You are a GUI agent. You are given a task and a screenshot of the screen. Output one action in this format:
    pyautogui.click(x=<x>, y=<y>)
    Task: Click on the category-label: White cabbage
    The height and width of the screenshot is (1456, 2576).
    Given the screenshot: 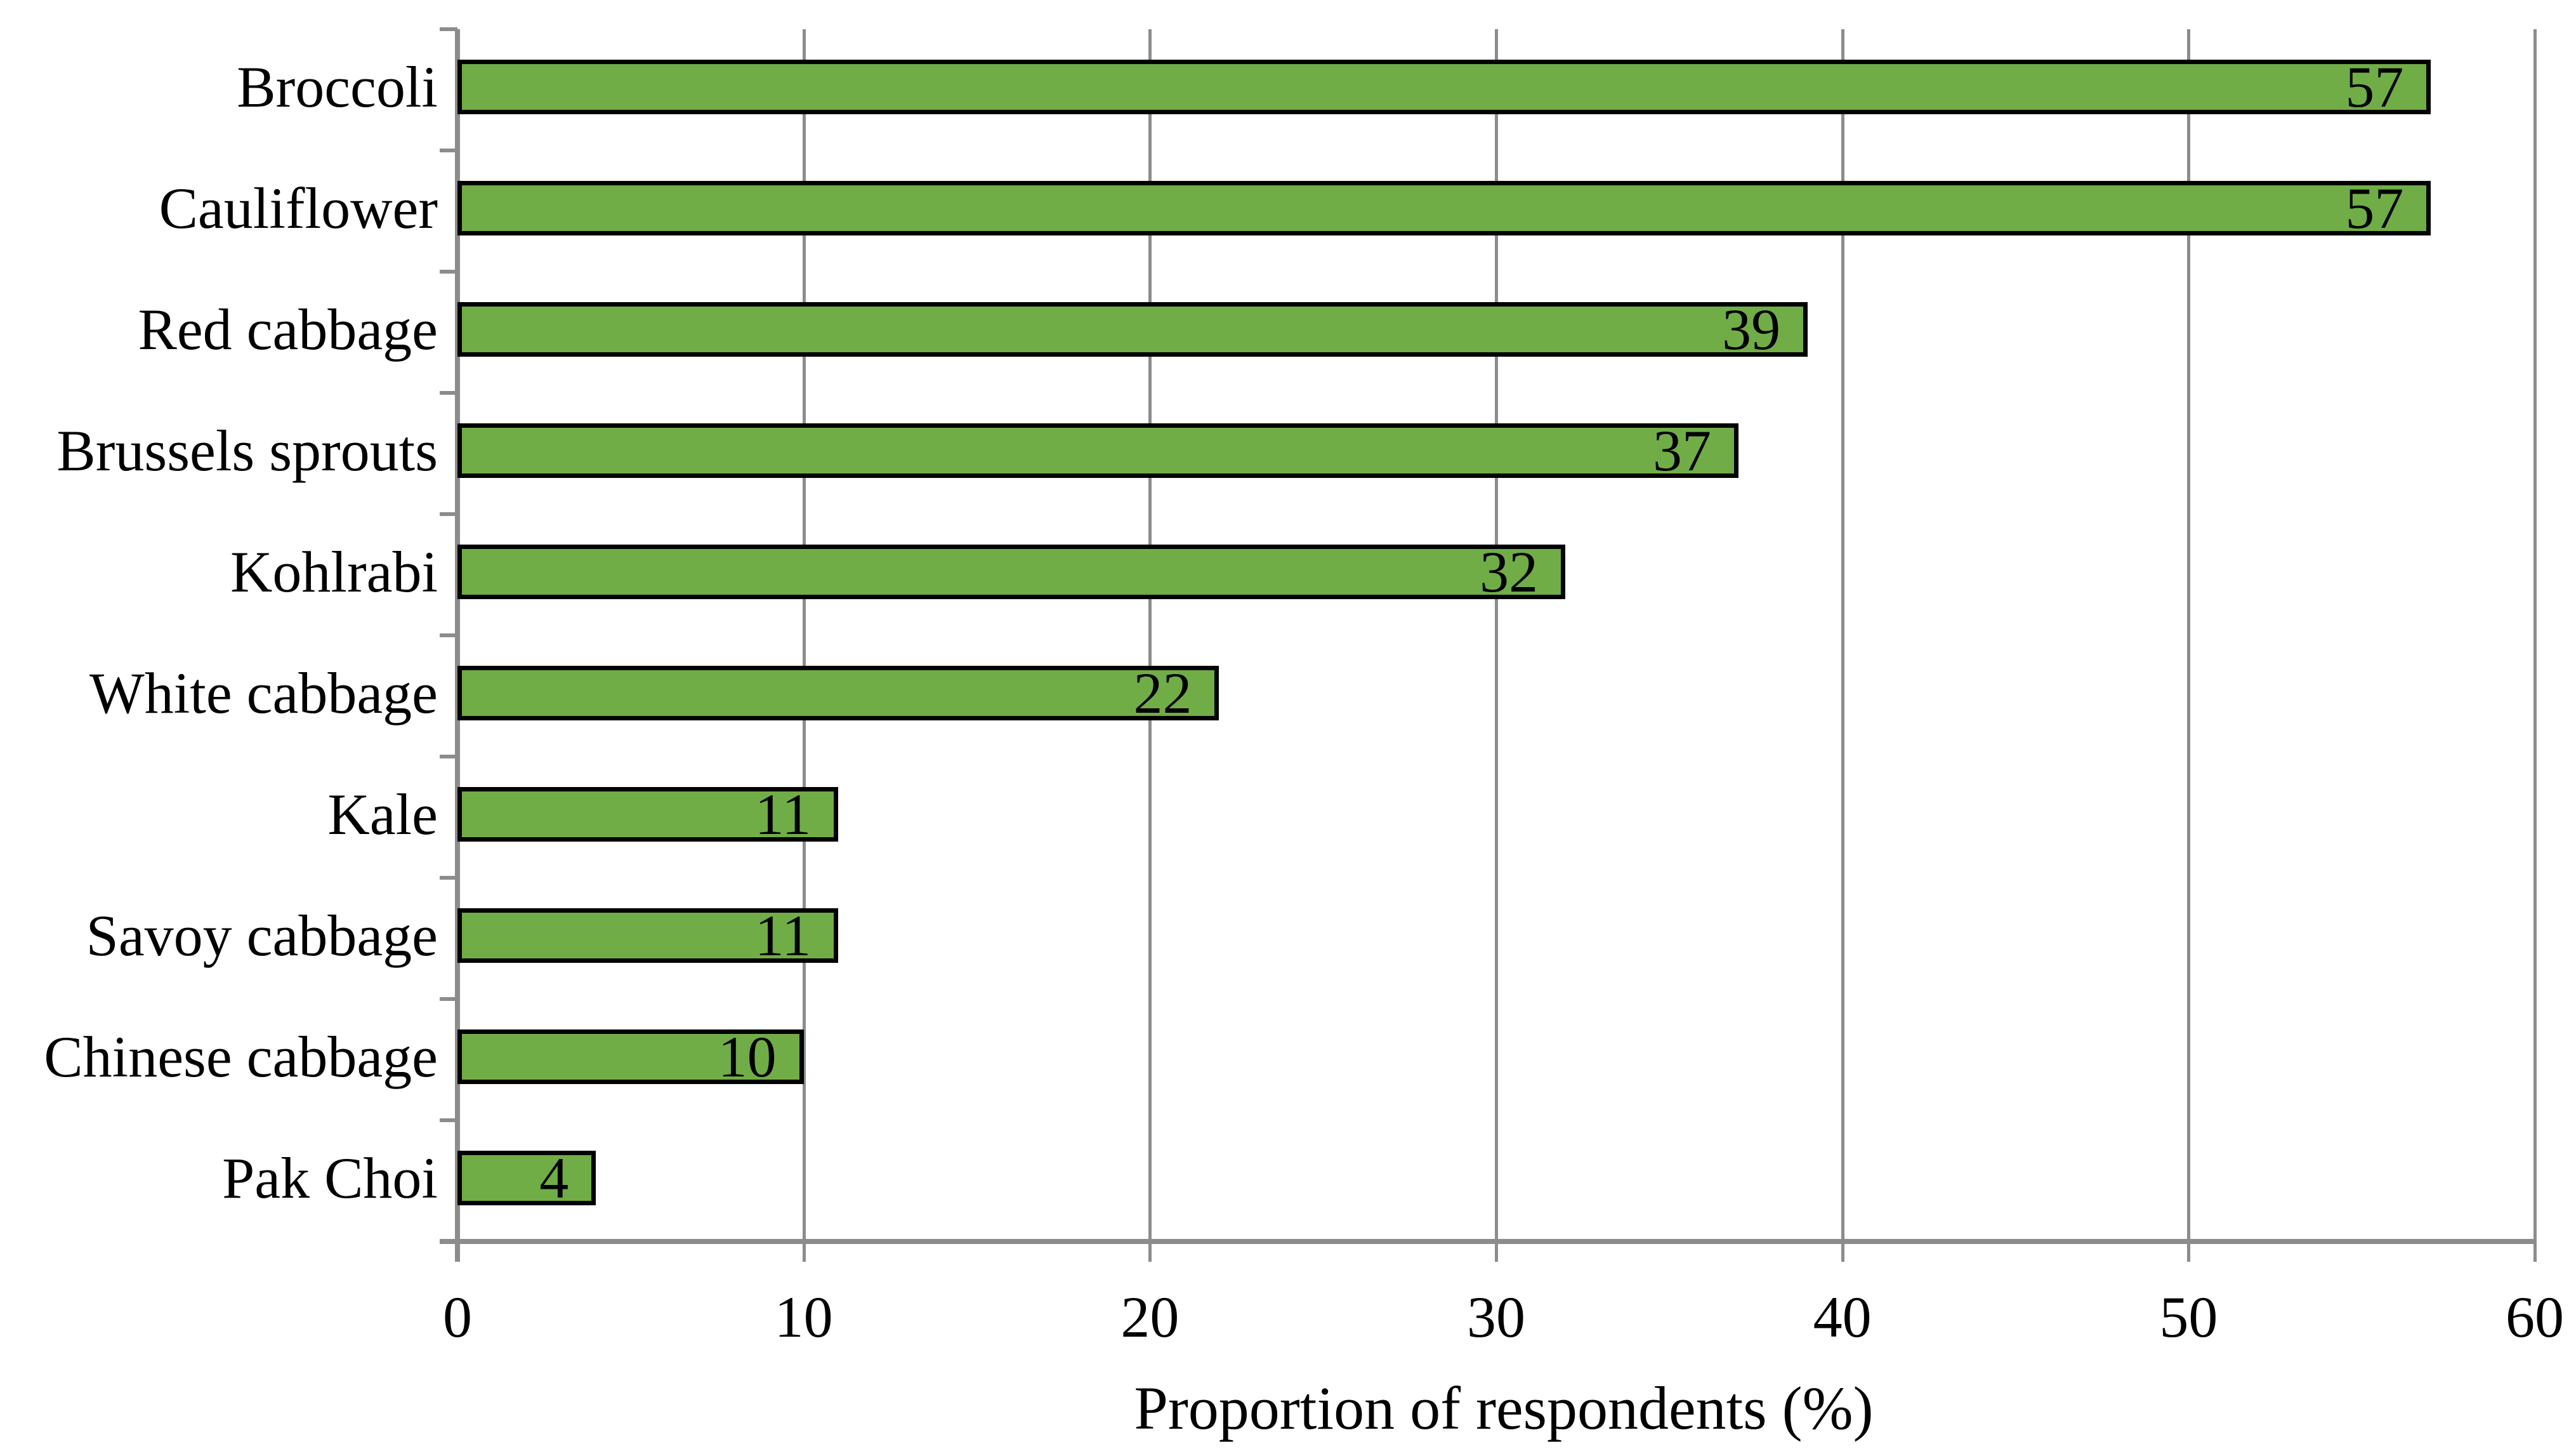 What is the action you would take?
    pyautogui.click(x=263, y=693)
    